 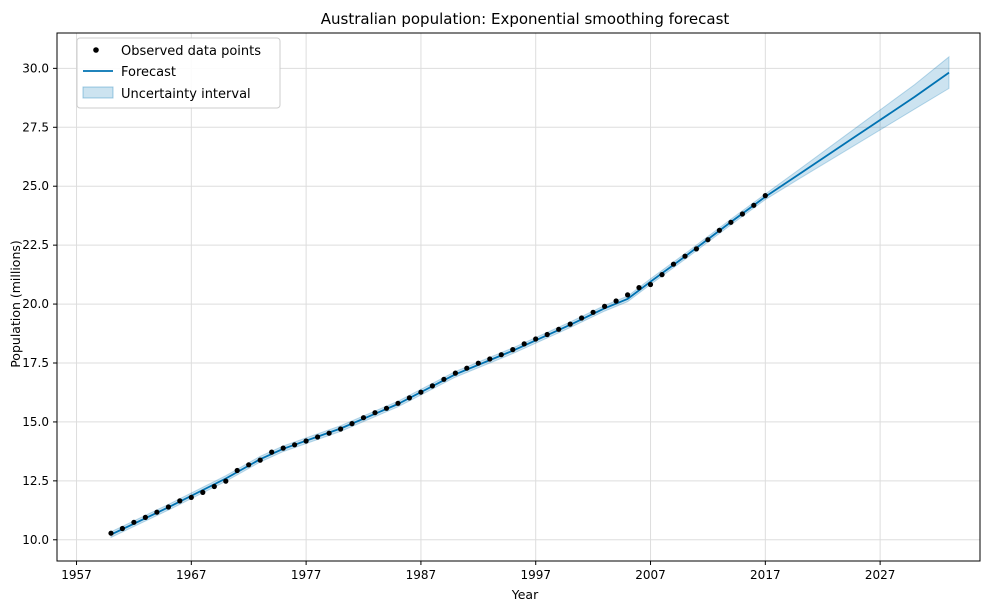 I want to click on y-tick-label: 10.0, so click(x=35, y=540).